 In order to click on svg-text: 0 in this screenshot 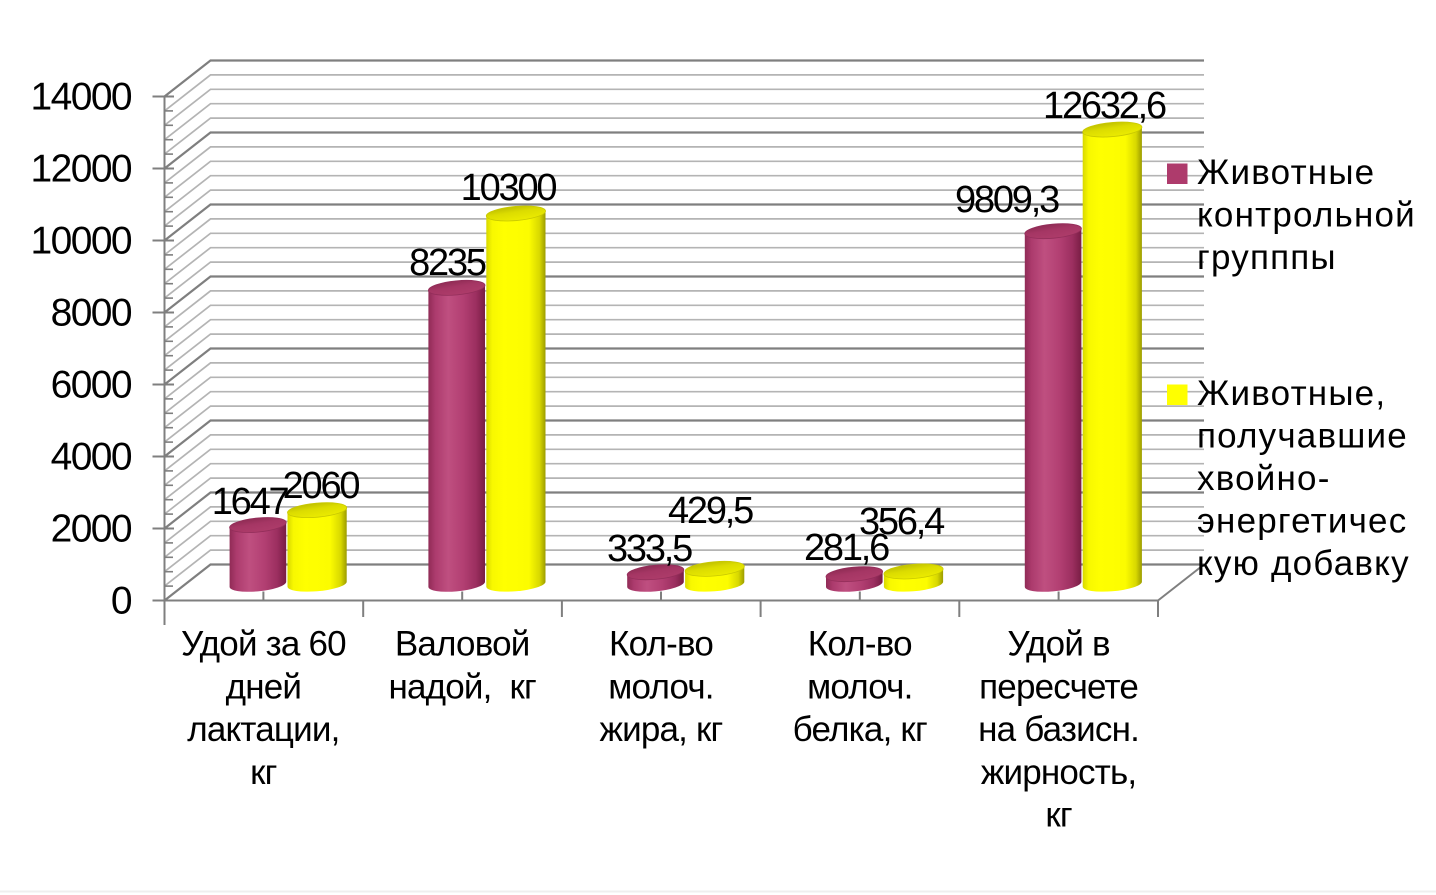, I will do `click(121, 601)`.